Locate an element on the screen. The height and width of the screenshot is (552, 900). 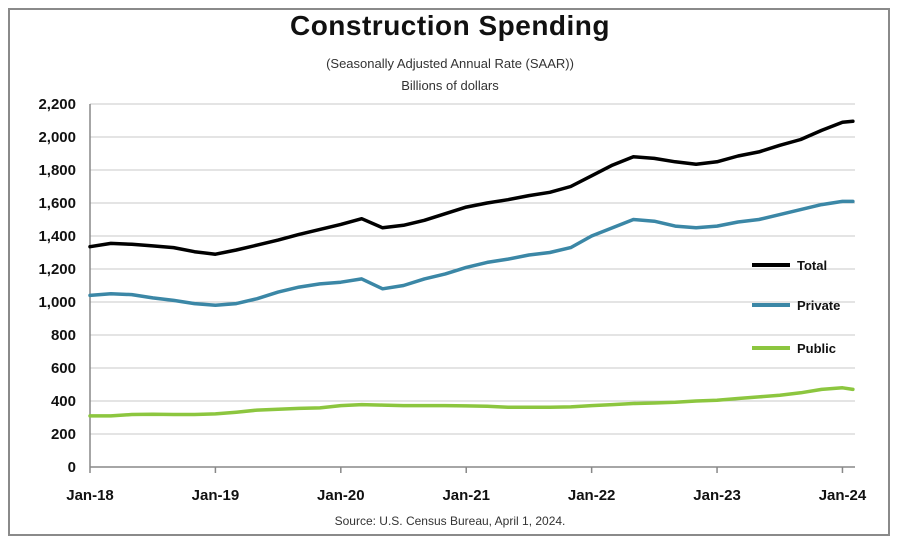
x-tick-label: Jan-18 is located at coordinates (90, 495).